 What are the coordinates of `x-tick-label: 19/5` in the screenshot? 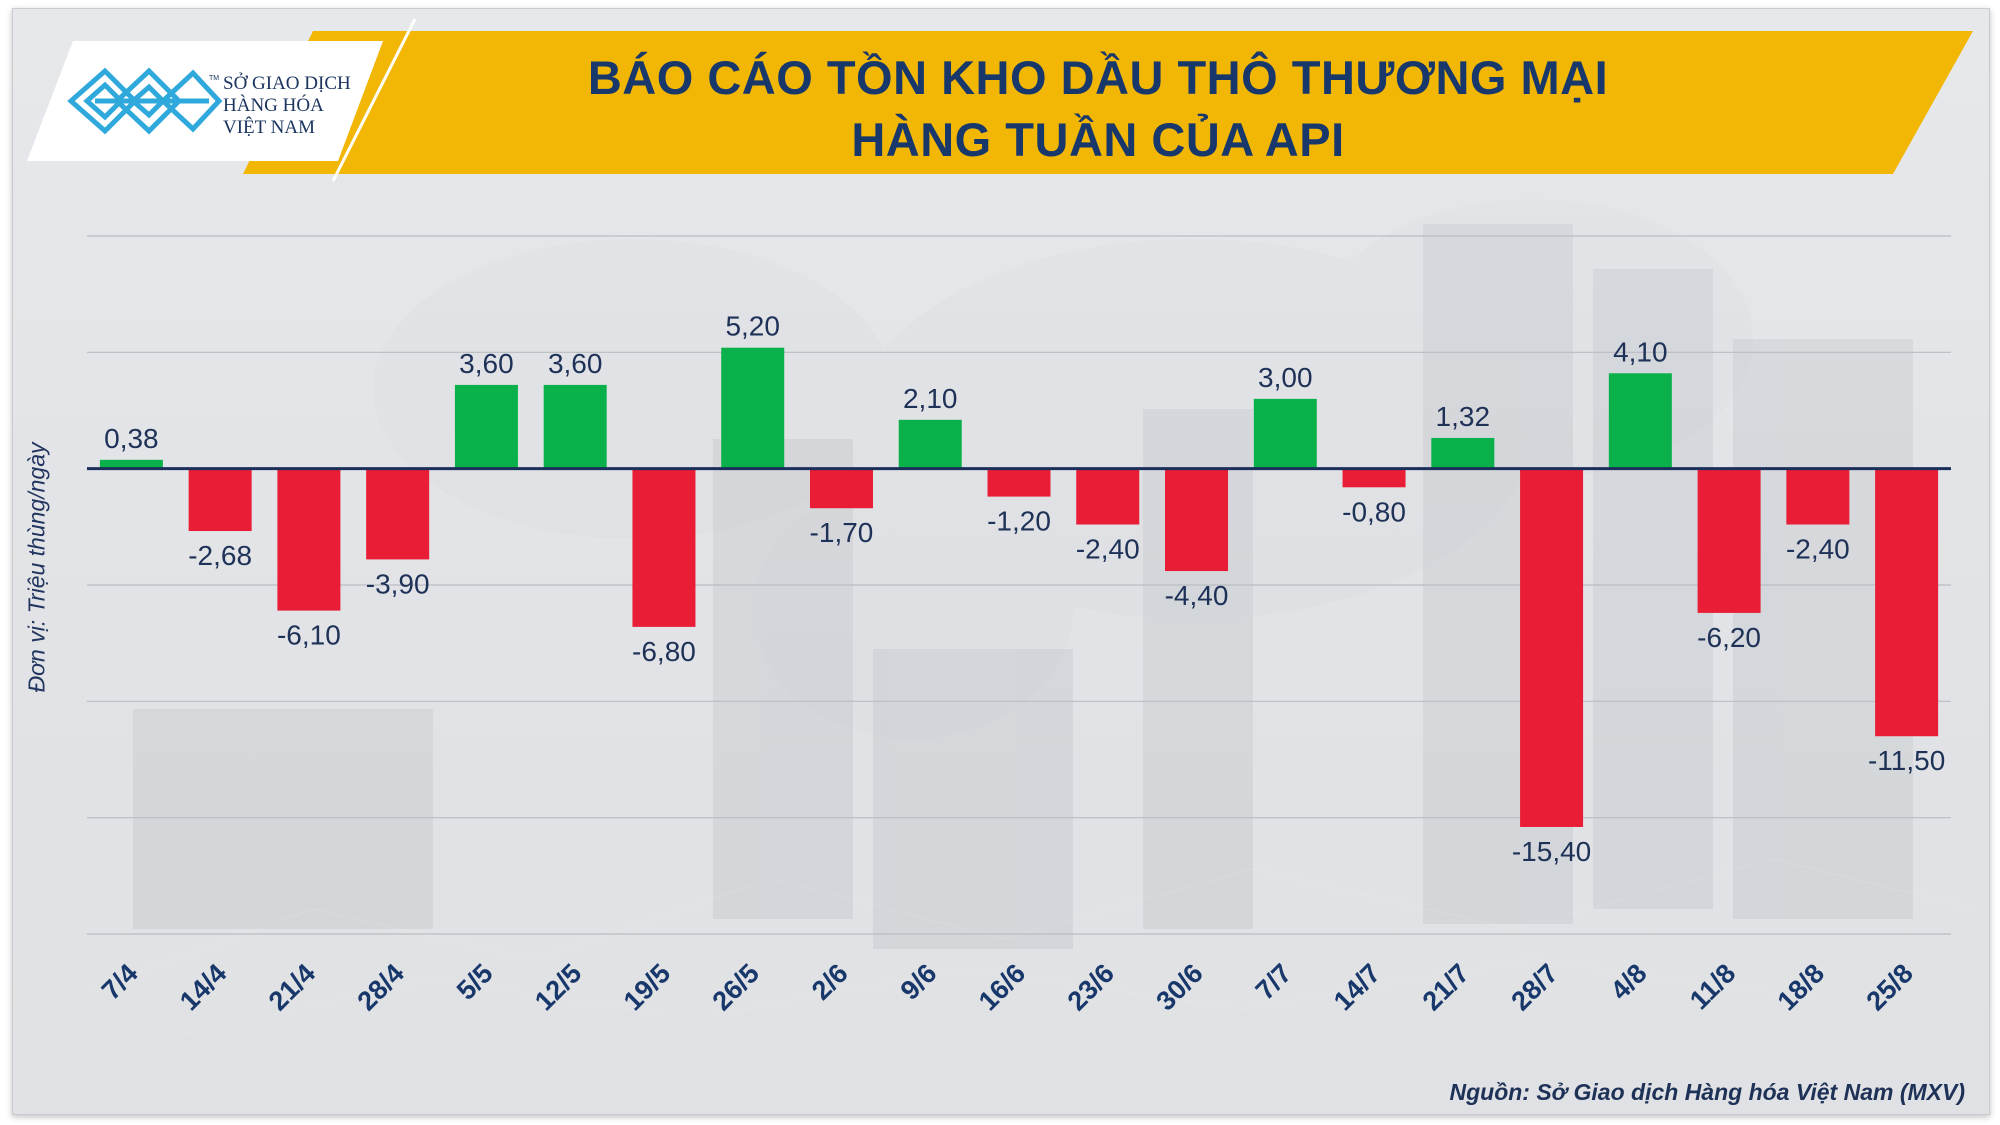 It's located at (647, 987).